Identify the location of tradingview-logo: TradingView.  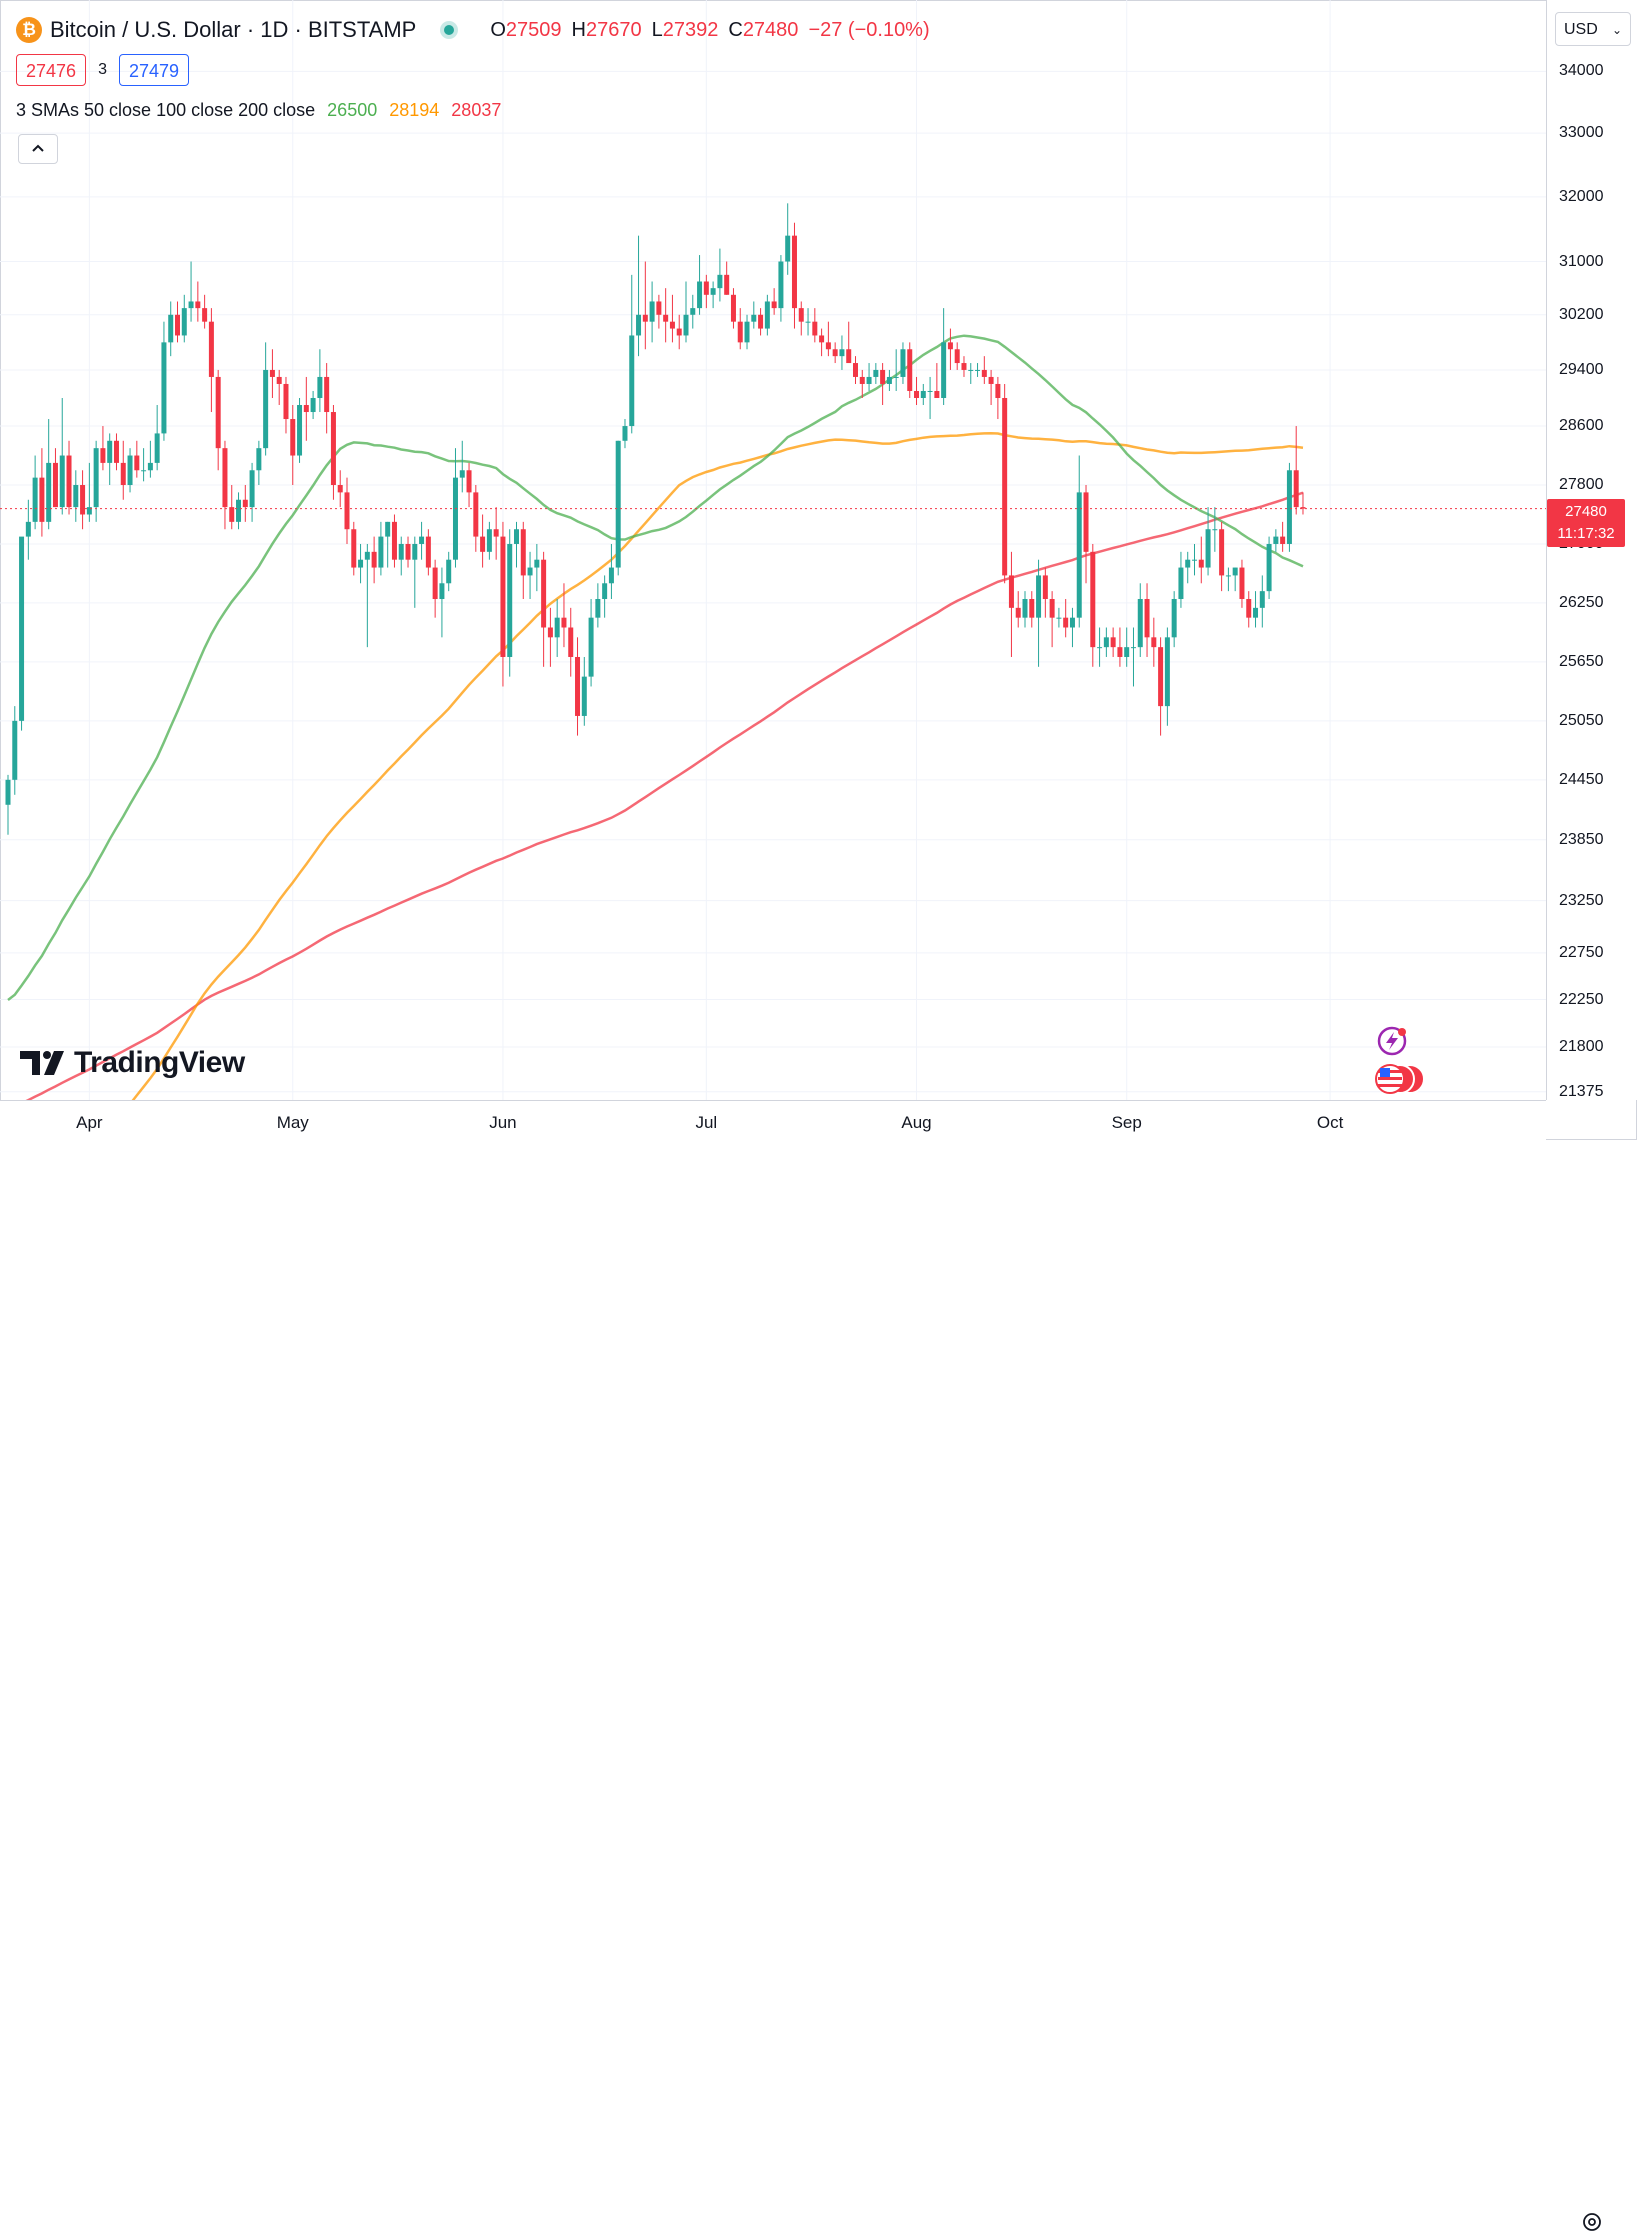
(132, 1063).